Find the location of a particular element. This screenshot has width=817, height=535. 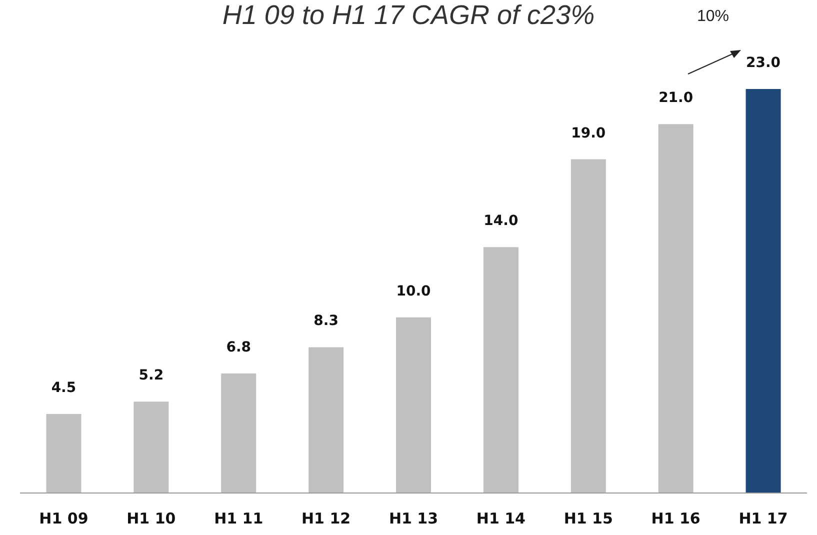

data-label: 4.5 is located at coordinates (63, 388).